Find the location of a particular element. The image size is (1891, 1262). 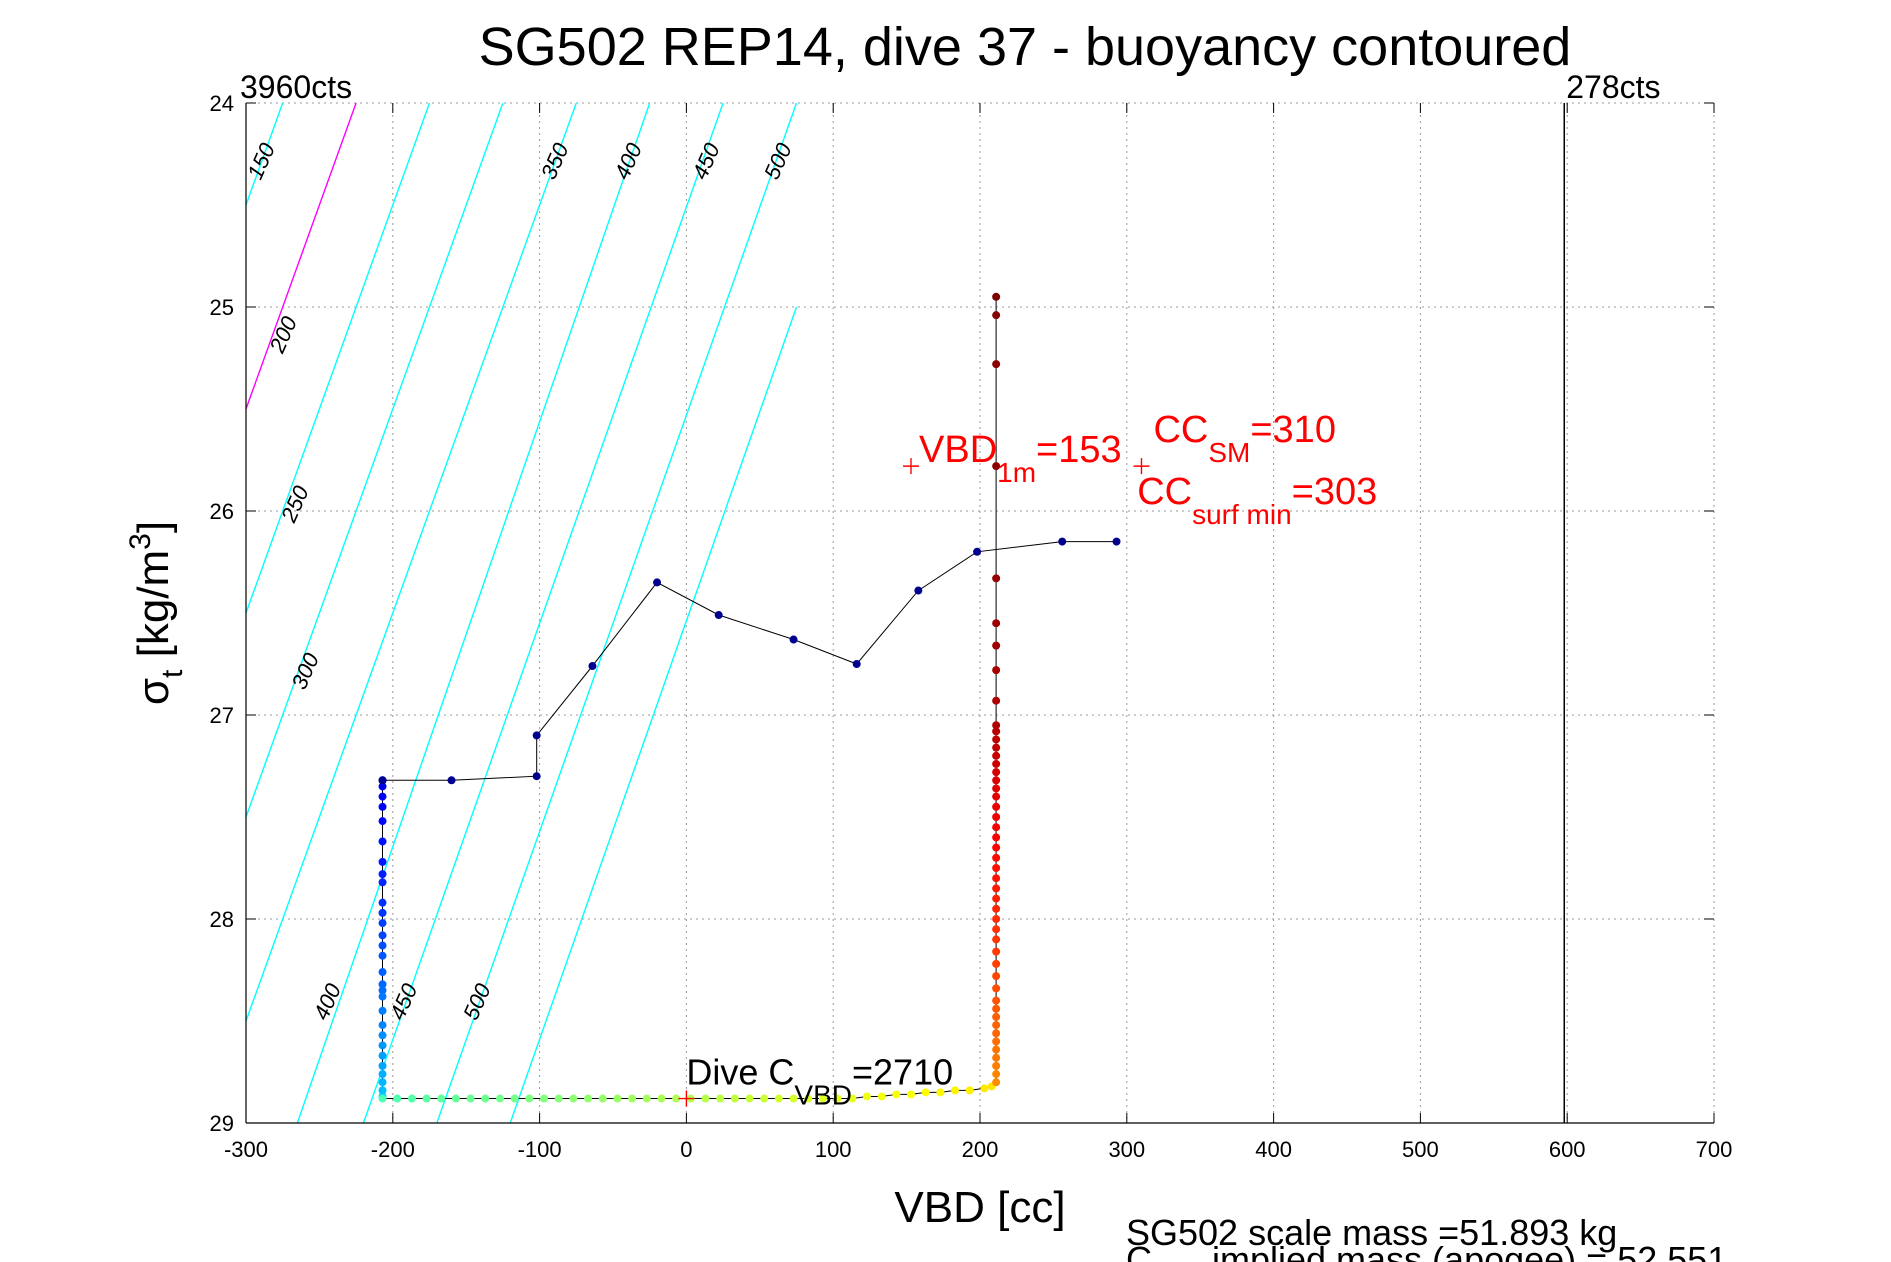

x-tick-label: 200 is located at coordinates (980, 1149).